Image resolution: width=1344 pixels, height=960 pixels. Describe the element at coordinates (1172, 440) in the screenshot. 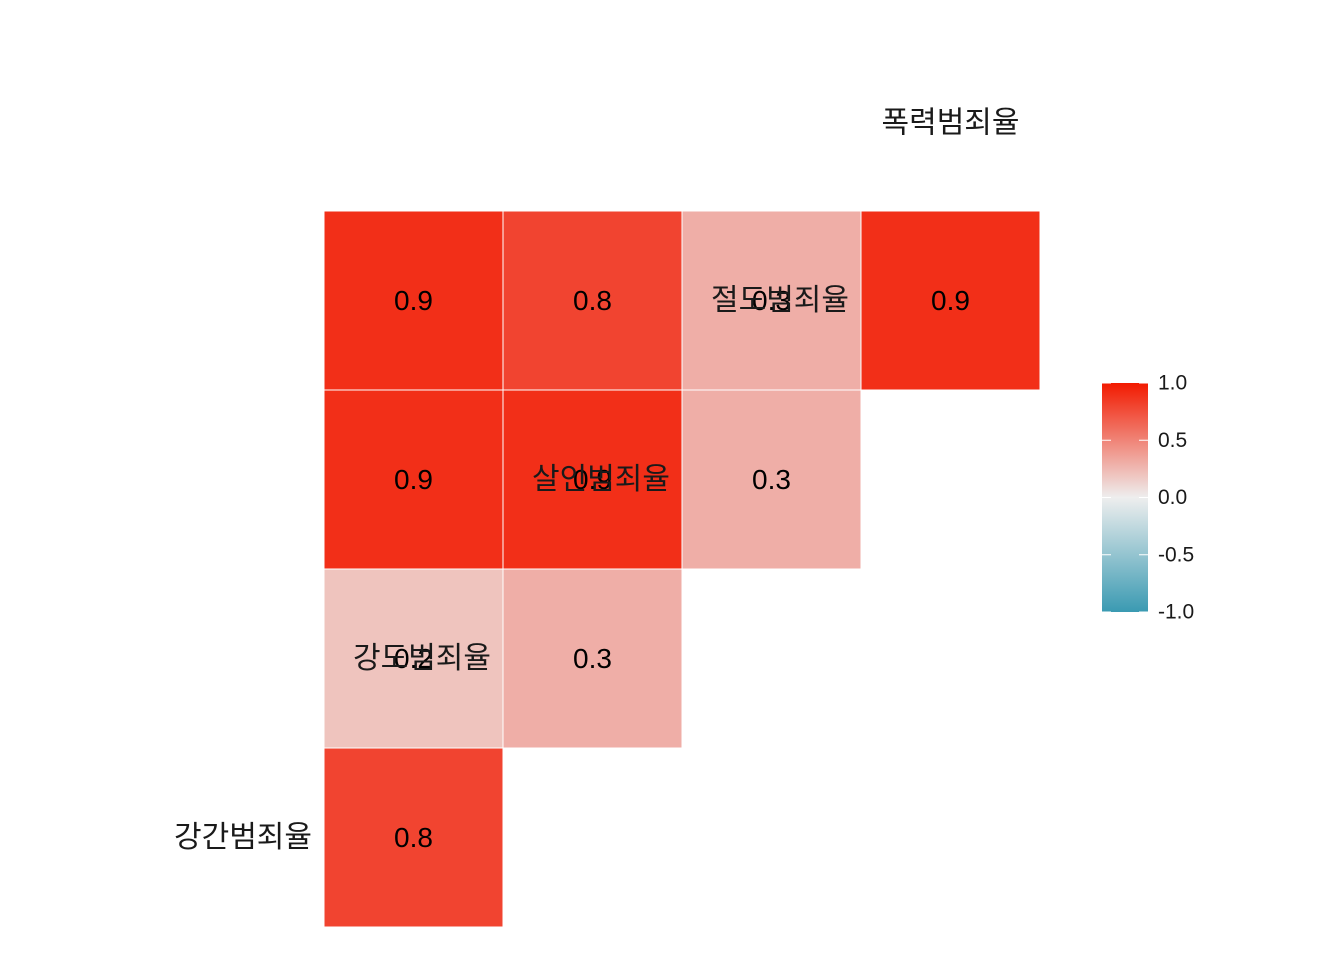

I see `legend-tick-label: 0.5` at that location.